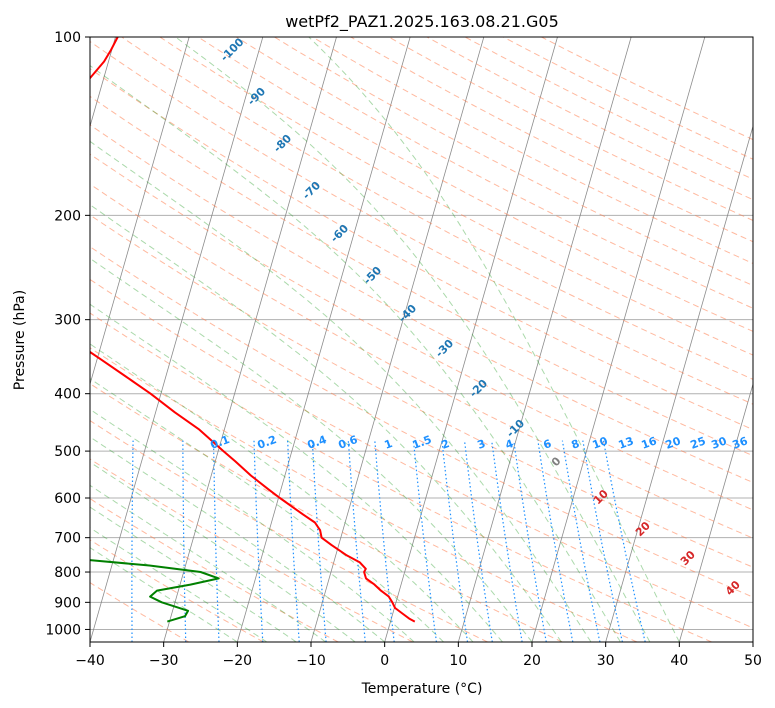 This screenshot has height=708, width=775. I want to click on chart-title: wetPf2_PAZ1.2025.163.08.21.G05, so click(422, 22).